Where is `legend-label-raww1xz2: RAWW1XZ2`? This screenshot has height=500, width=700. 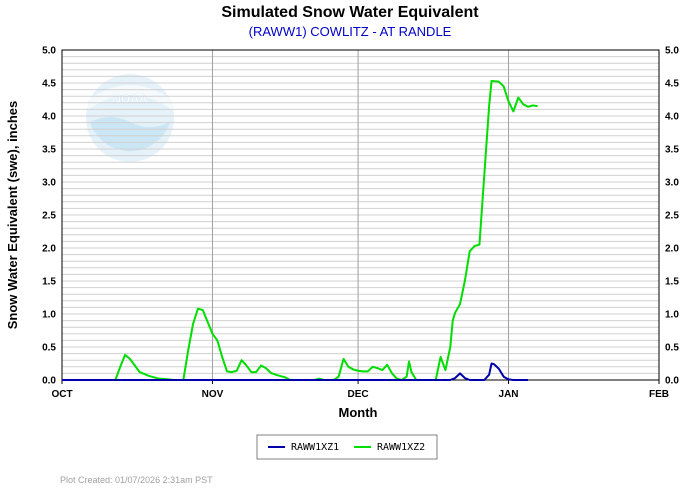 legend-label-raww1xz2: RAWW1XZ2 is located at coordinates (401, 447).